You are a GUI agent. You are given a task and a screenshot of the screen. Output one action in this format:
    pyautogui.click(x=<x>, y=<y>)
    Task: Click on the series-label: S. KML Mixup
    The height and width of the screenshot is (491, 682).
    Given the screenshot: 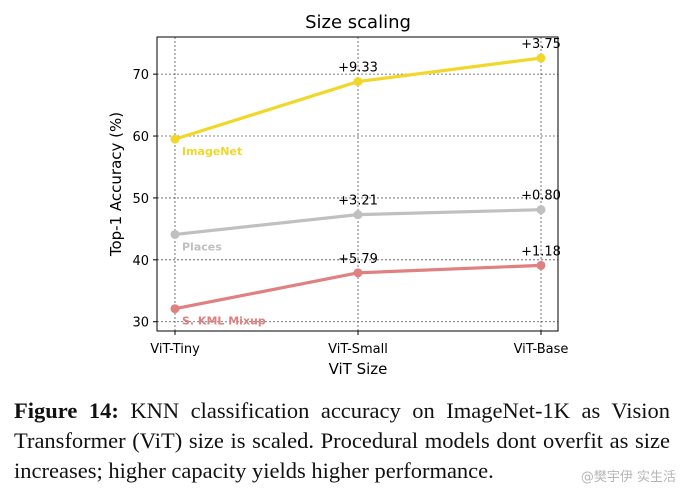 What is the action you would take?
    pyautogui.click(x=224, y=321)
    